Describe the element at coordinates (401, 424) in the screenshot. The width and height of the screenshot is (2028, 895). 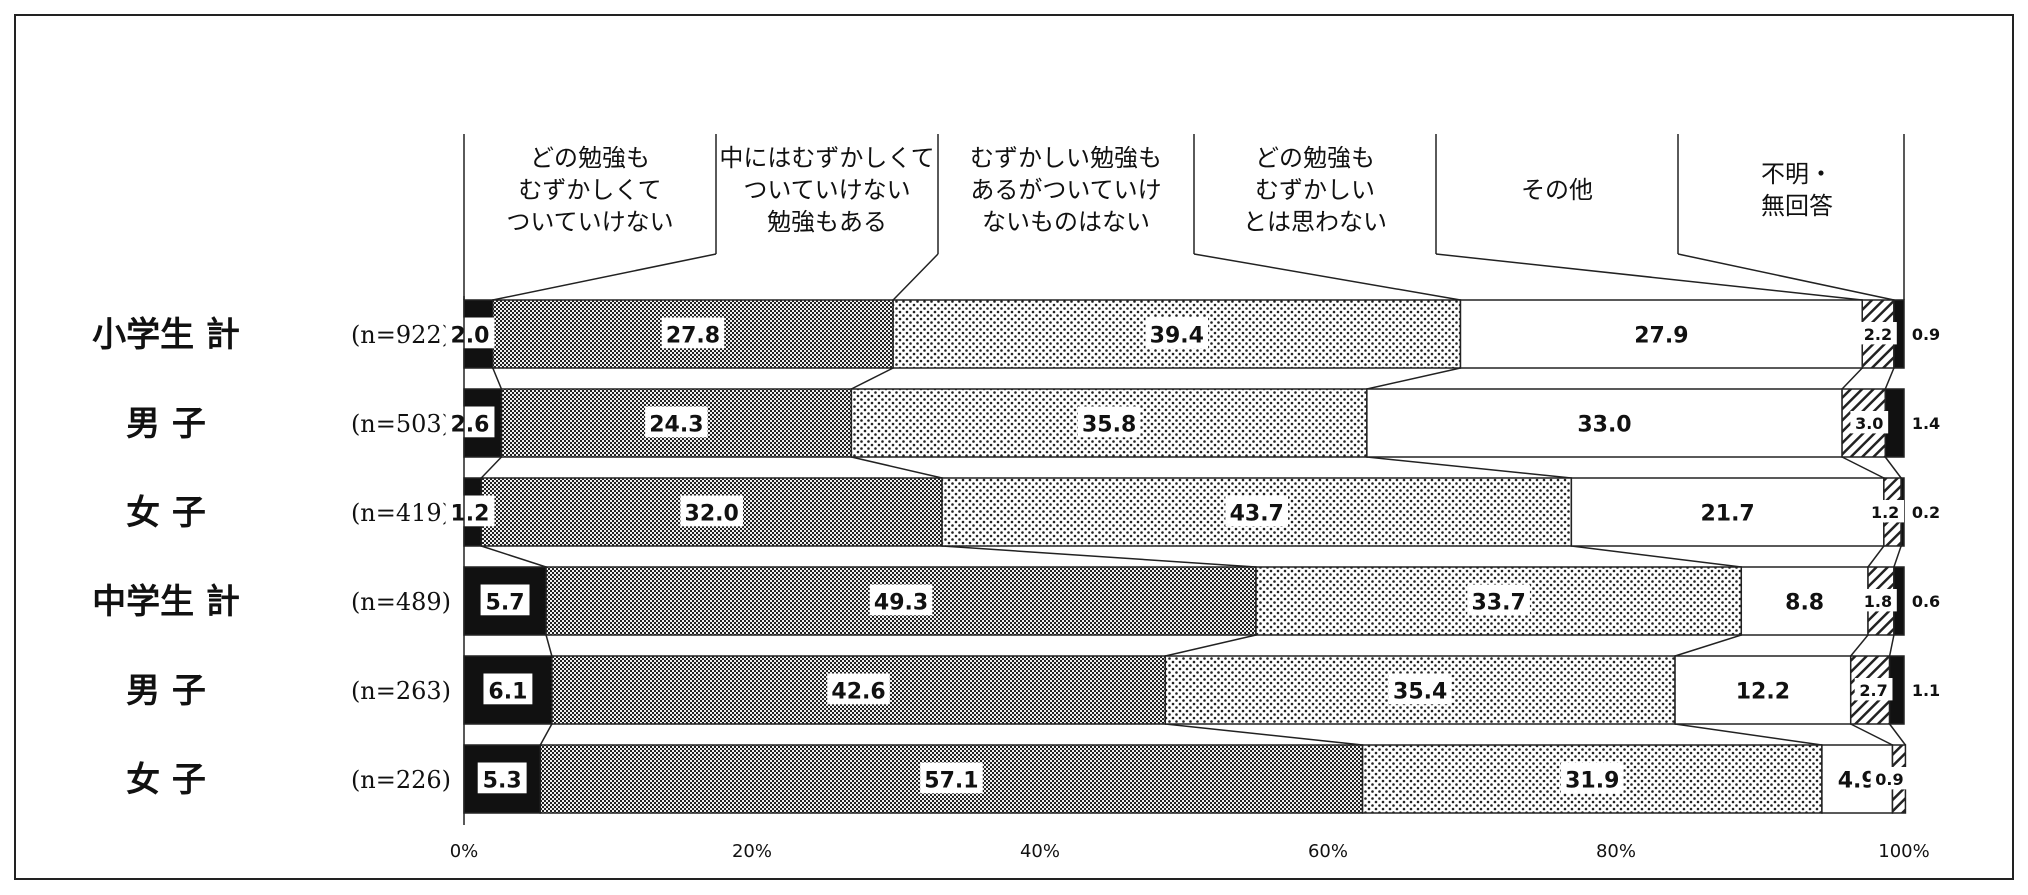
I see `sample-size-label: (n=503)` at that location.